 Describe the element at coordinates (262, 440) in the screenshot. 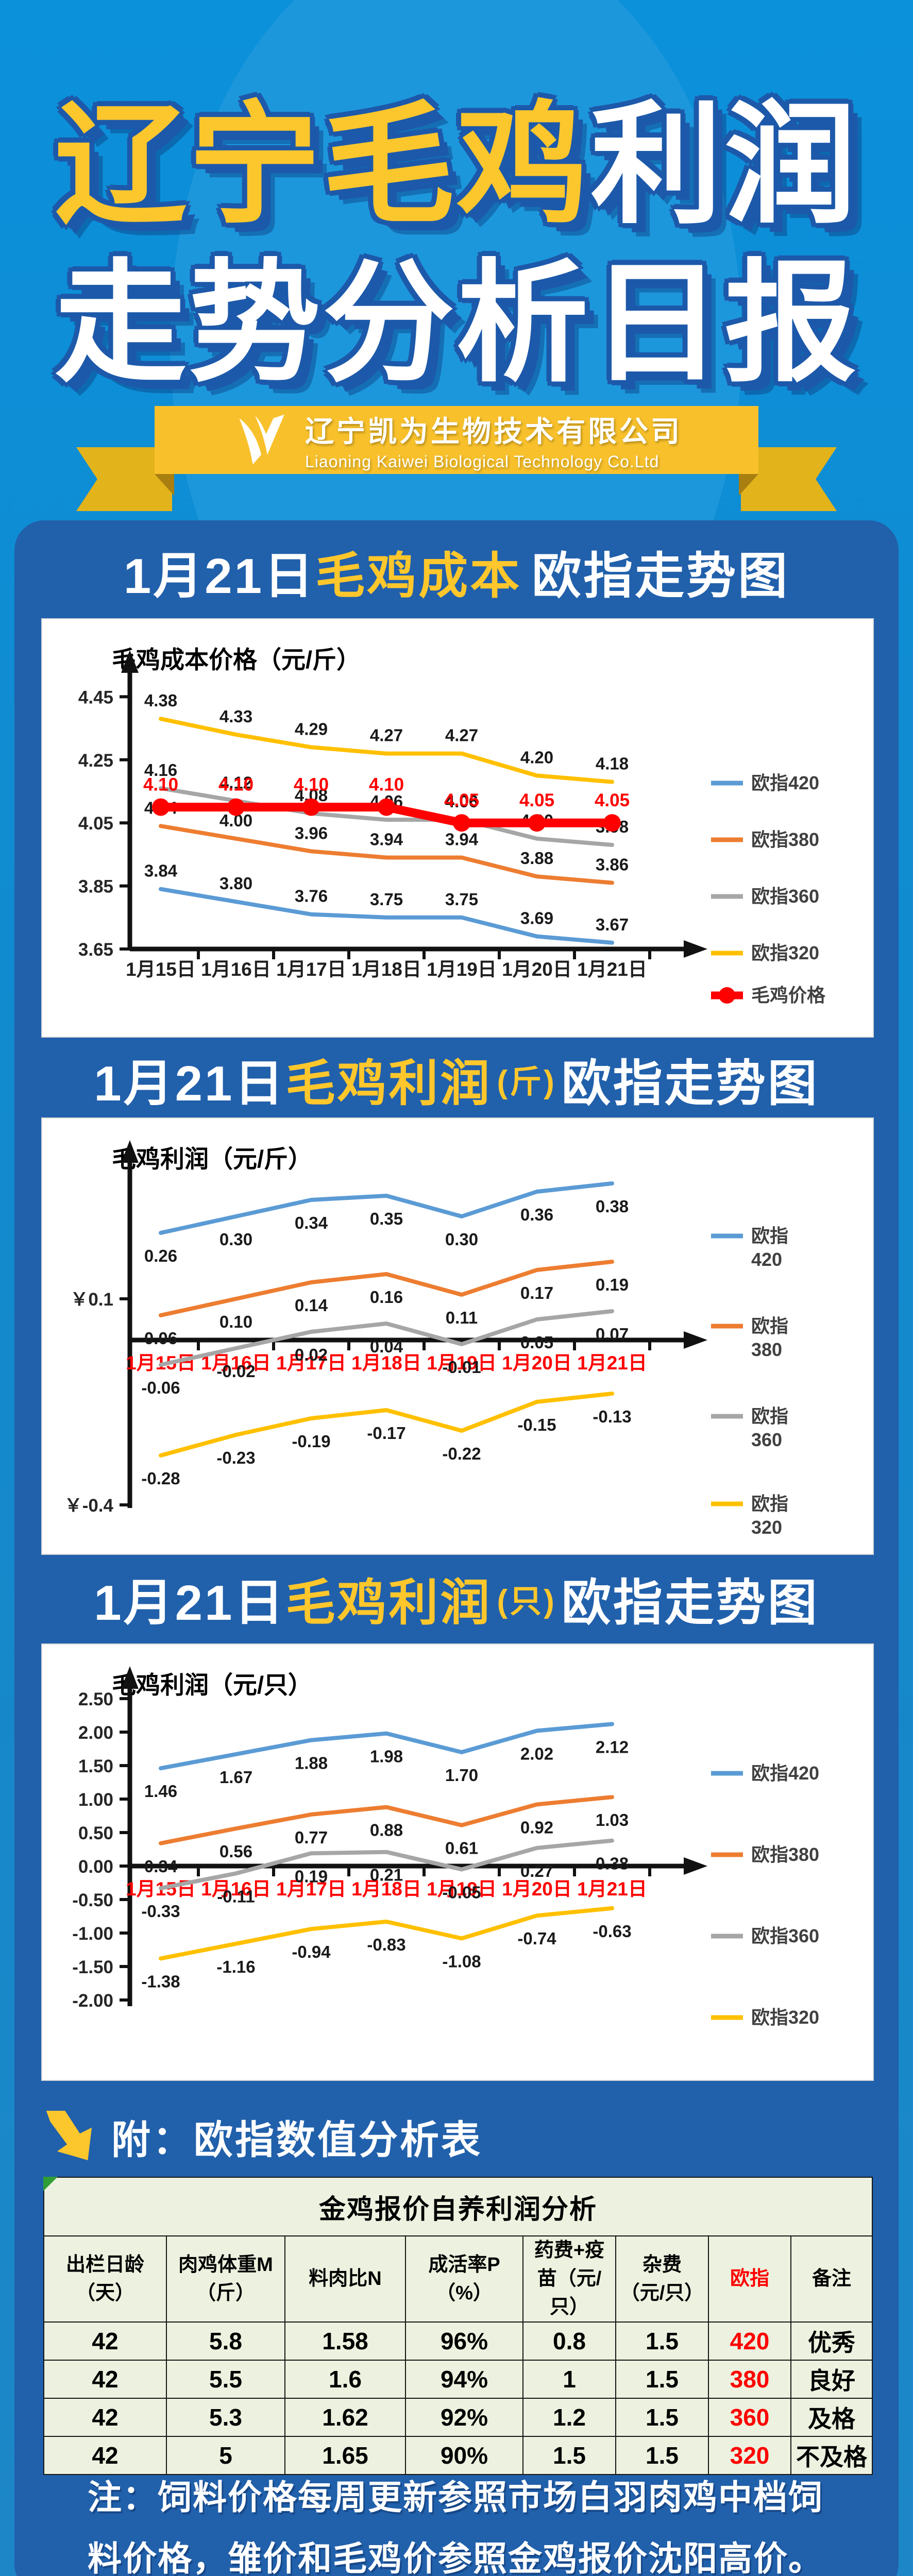

I see `company-logo-icon` at that location.